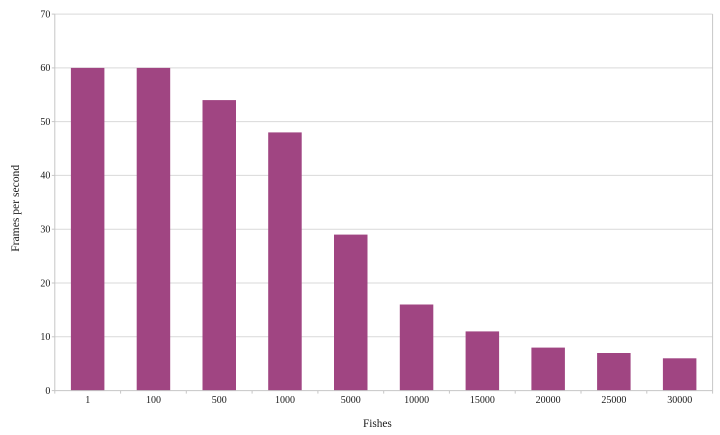 The width and height of the screenshot is (720, 435). Describe the element at coordinates (548, 400) in the screenshot. I see `svg-text: 20000` at that location.